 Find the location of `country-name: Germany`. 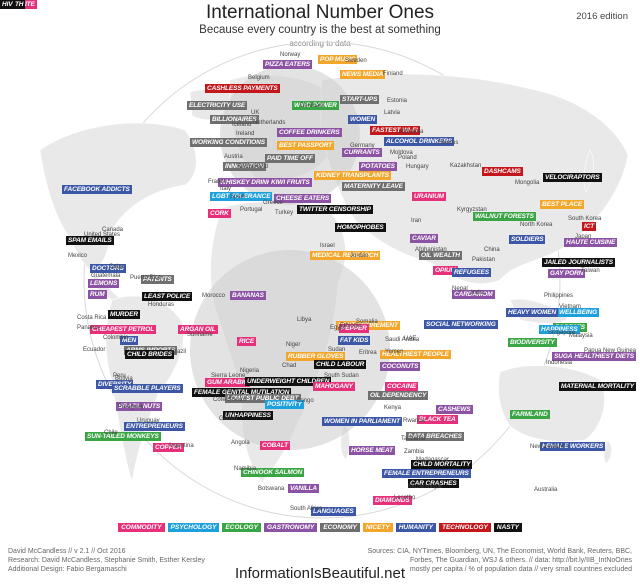

country-name: Germany is located at coordinates (362, 146).